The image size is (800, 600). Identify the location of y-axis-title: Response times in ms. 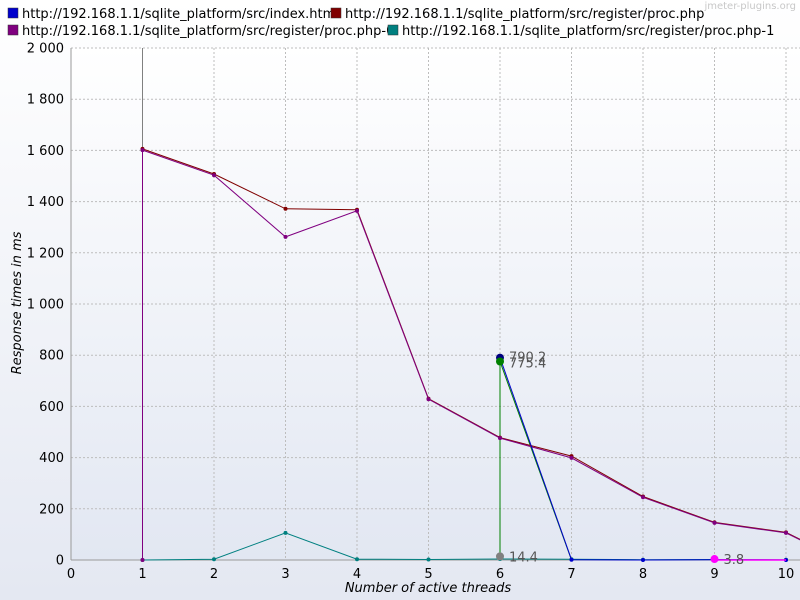
(17, 302).